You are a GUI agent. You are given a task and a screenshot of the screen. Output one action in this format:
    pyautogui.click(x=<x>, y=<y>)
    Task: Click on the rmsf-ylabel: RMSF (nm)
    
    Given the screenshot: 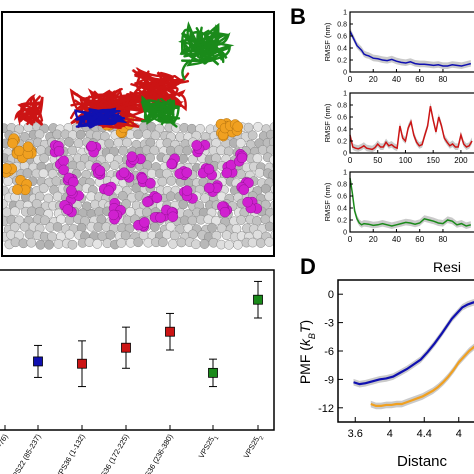 What is the action you would take?
    pyautogui.click(x=327, y=122)
    